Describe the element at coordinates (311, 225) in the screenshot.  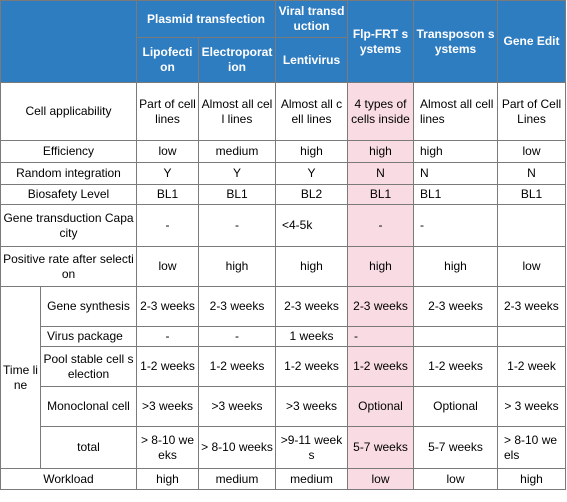
I see `table-cell: <4-5k` at that location.